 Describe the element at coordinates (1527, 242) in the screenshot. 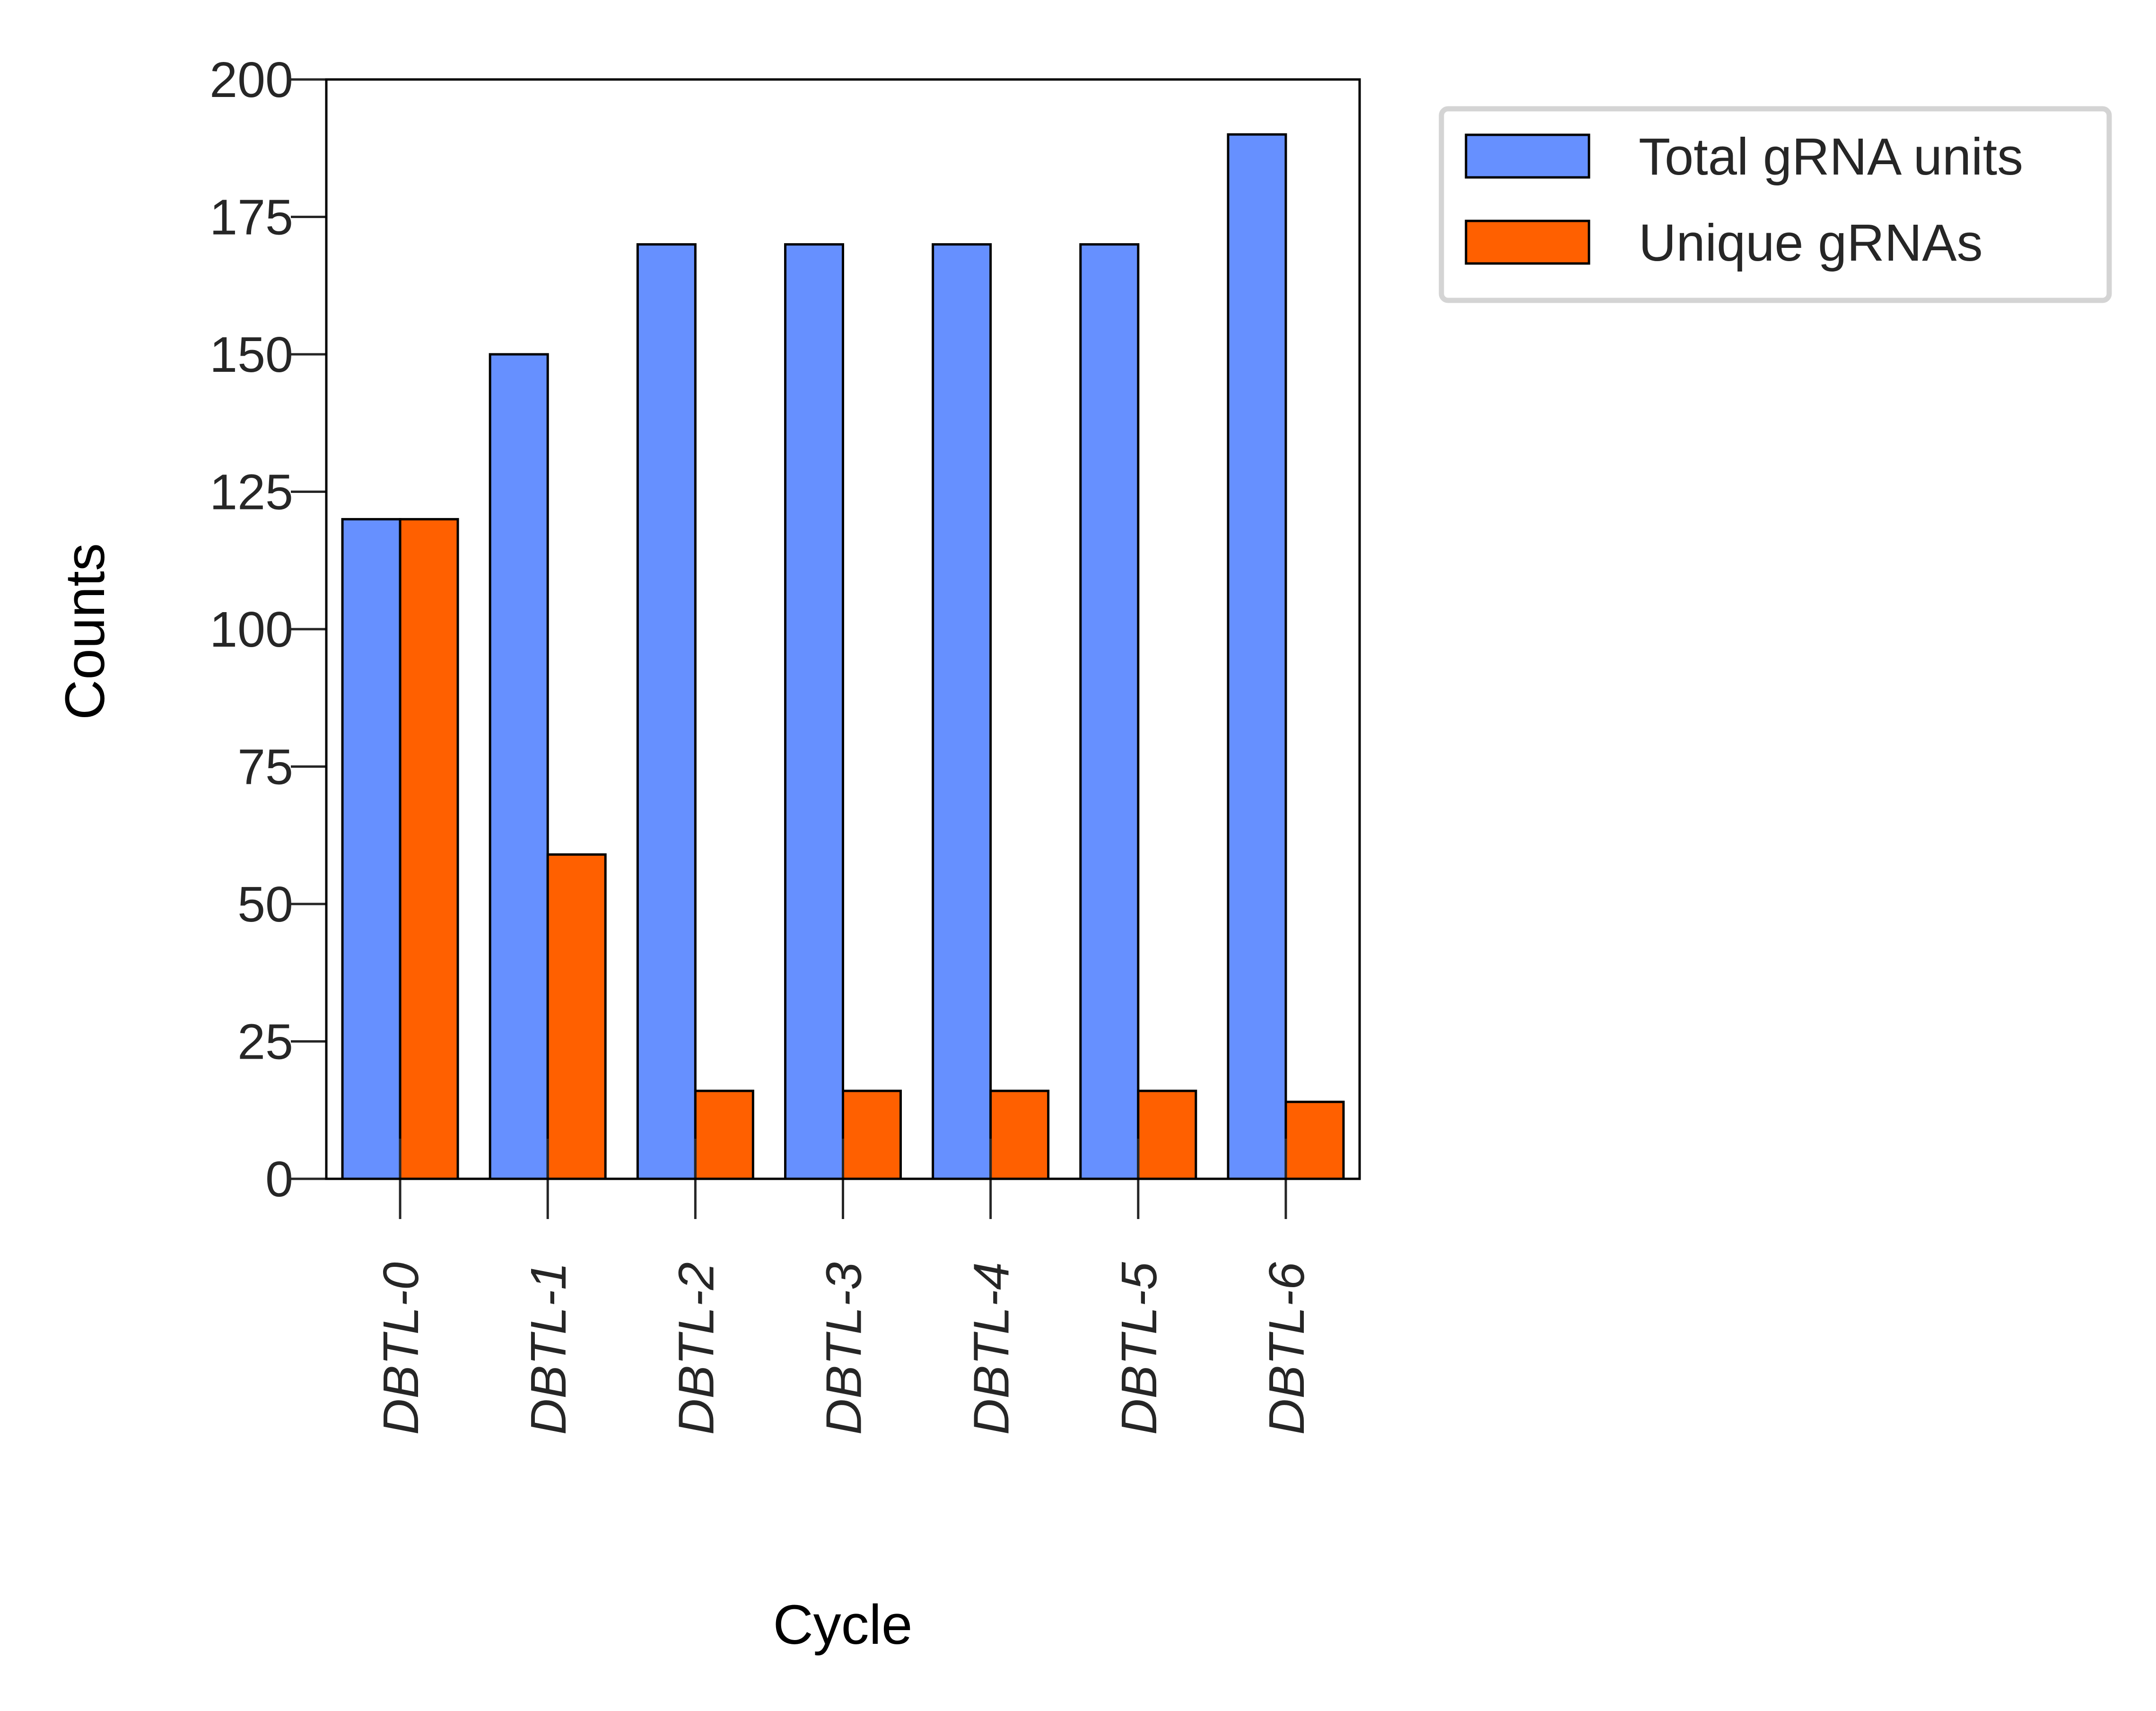

I see `legend-swatch-unique` at that location.